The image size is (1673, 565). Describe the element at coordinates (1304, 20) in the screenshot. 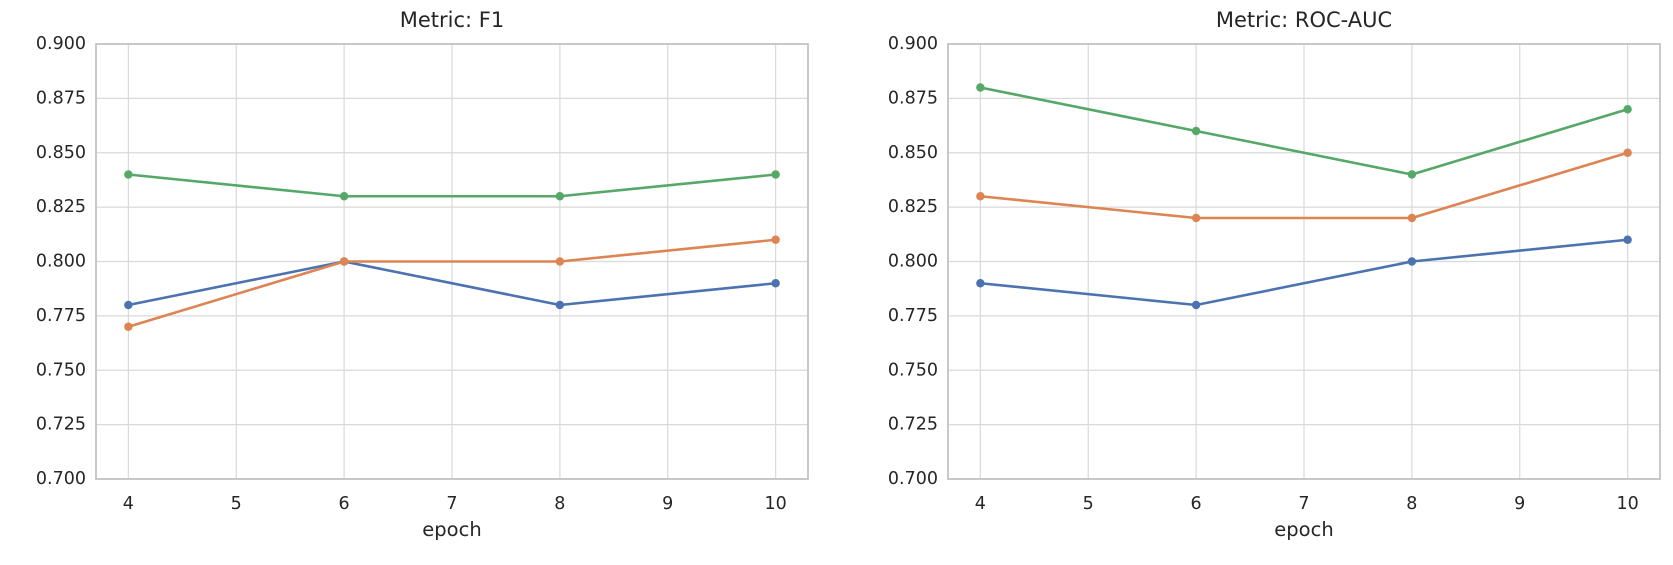

I see `chart-title-roc-auc: Metric: ROC-AUC` at that location.